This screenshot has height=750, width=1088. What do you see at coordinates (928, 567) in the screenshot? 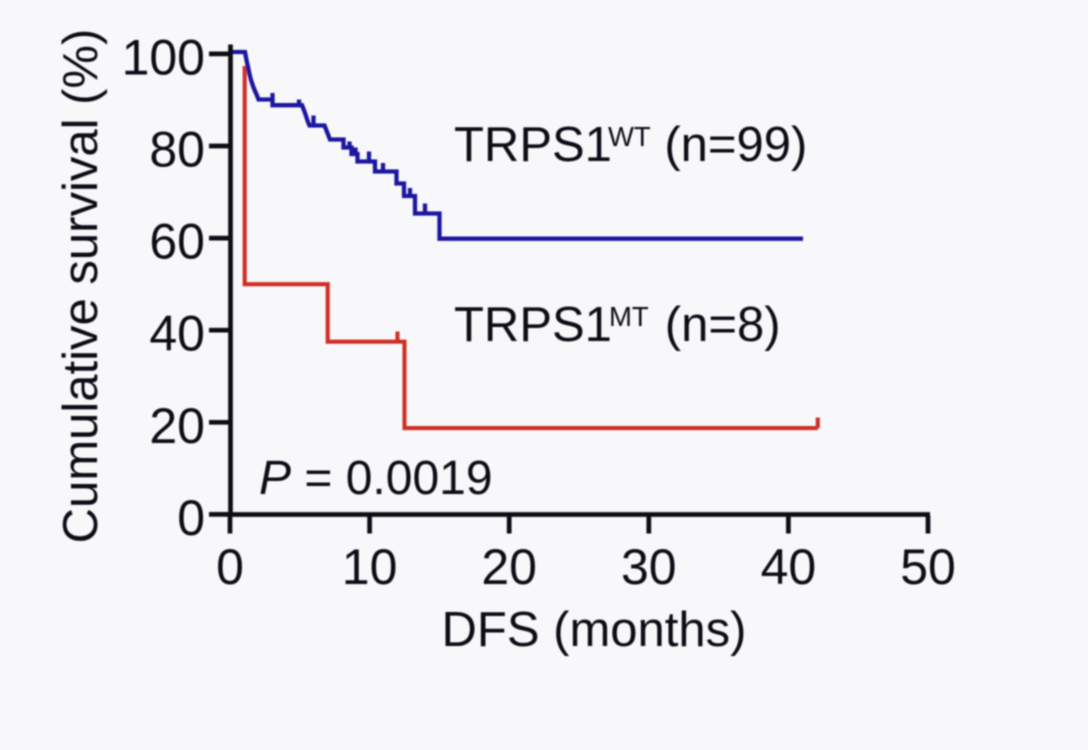
I see `svg-text: 50` at bounding box center [928, 567].